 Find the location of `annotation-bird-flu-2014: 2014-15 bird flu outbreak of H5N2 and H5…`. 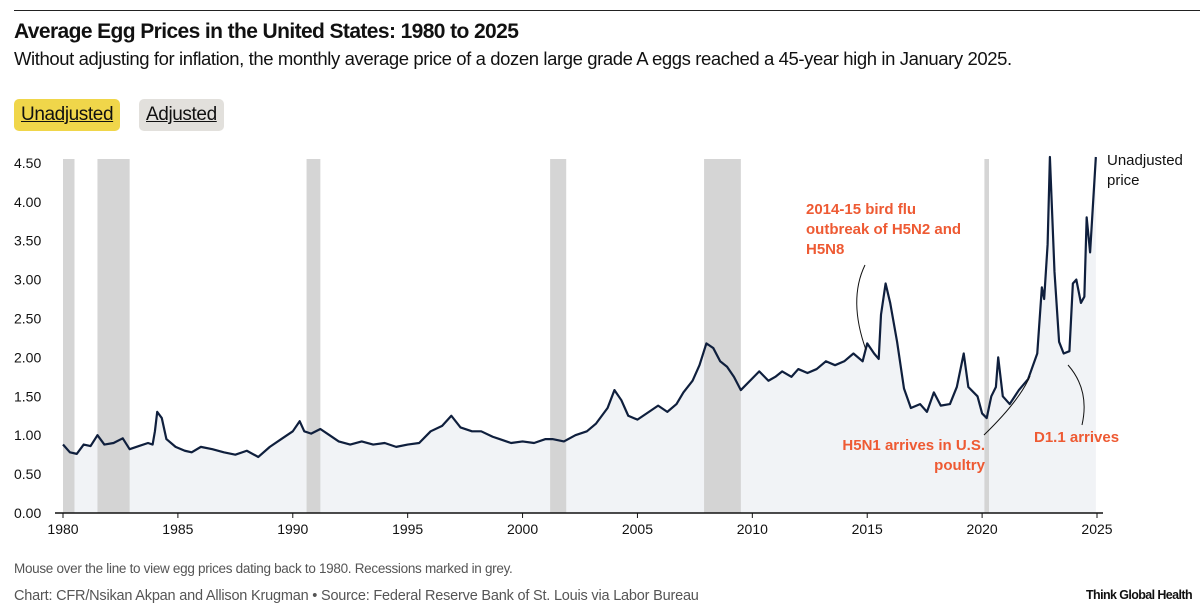

annotation-bird-flu-2014: 2014-15 bird flu outbreak of H5N2 and H5… is located at coordinates (884, 229).